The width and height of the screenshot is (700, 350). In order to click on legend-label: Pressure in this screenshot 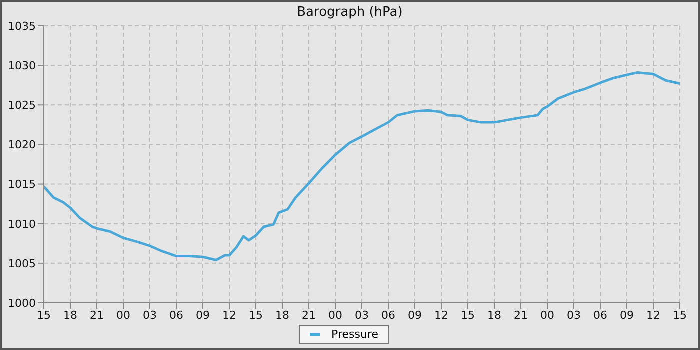, I will do `click(354, 334)`.